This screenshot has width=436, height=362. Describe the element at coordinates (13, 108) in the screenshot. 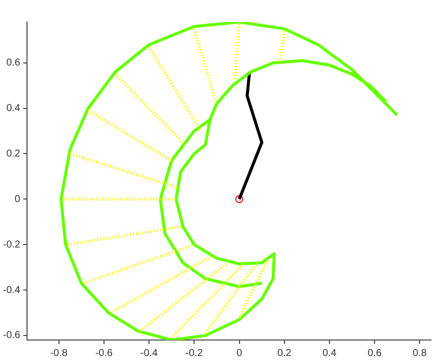

I see `y-tick-label: 0.4` at that location.